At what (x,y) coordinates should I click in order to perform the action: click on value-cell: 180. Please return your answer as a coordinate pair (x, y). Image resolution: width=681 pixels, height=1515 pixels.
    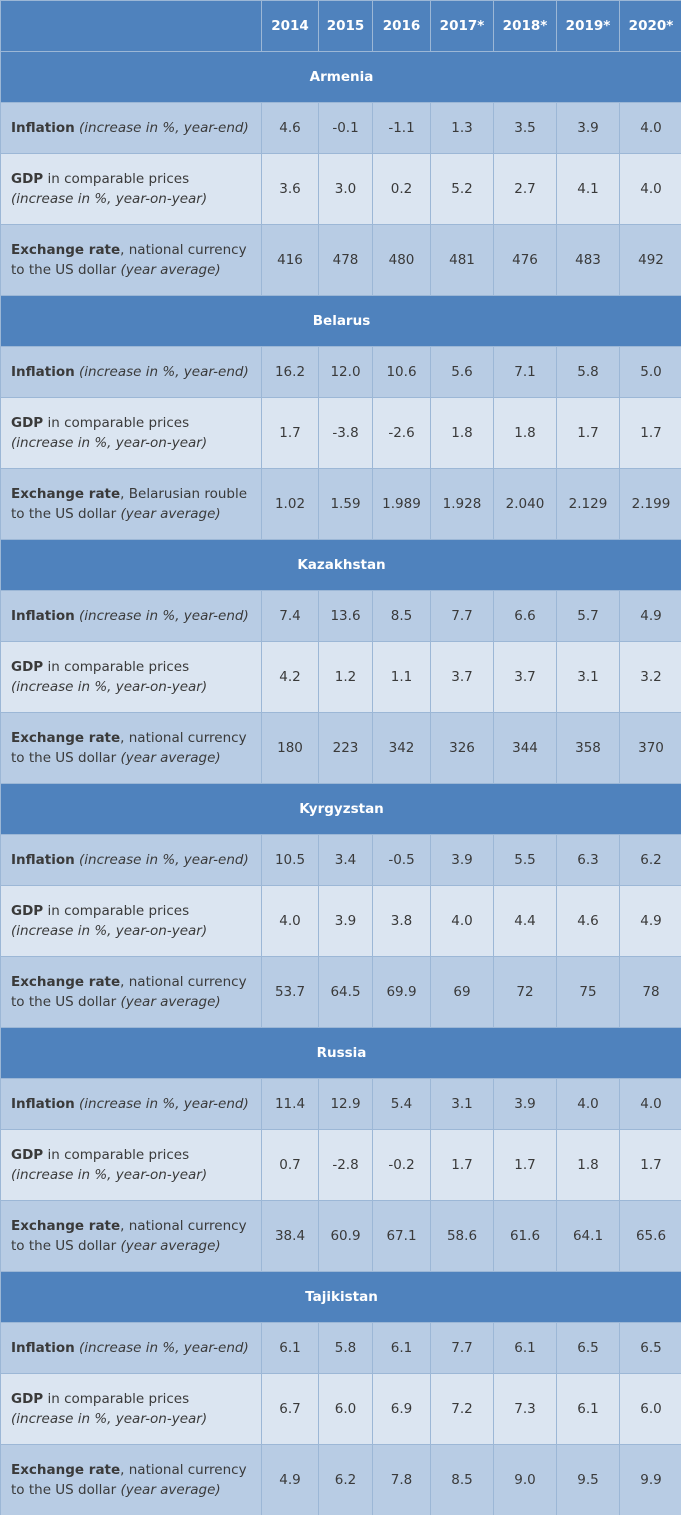
    Looking at the image, I should click on (290, 748).